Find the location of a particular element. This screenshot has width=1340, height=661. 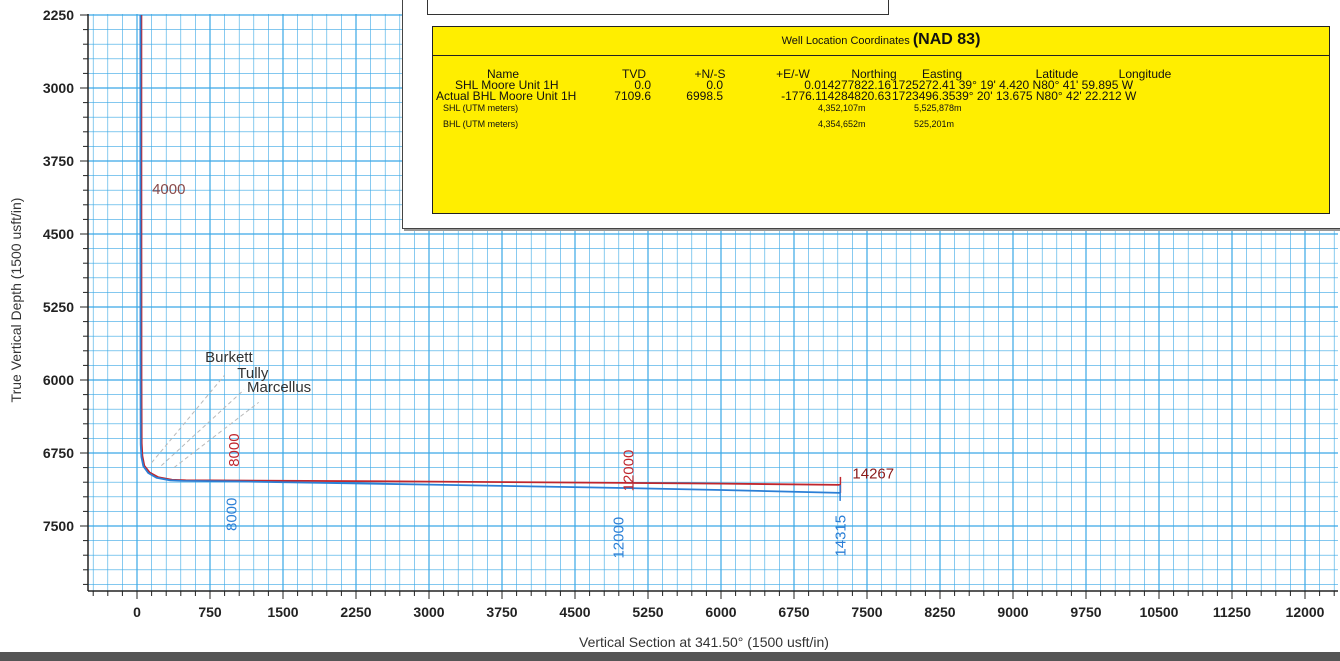

x-tick-label: 5250 is located at coordinates (647, 612).